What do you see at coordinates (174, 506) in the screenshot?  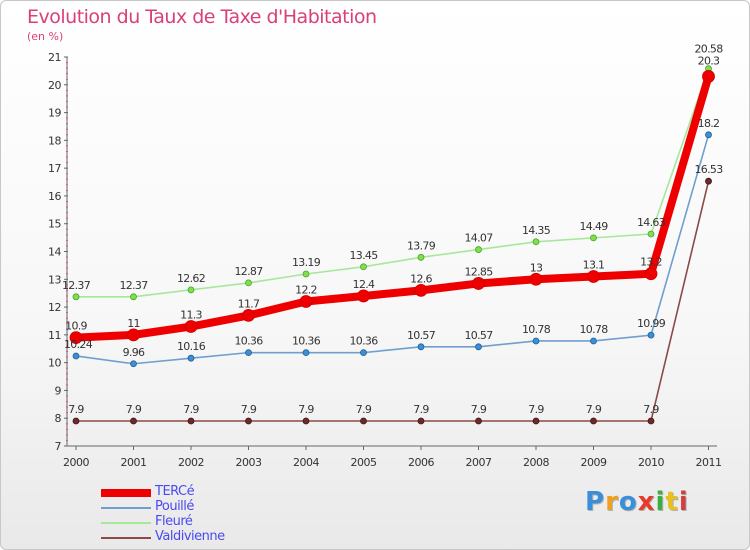 I see `legend-label: Pouillé` at bounding box center [174, 506].